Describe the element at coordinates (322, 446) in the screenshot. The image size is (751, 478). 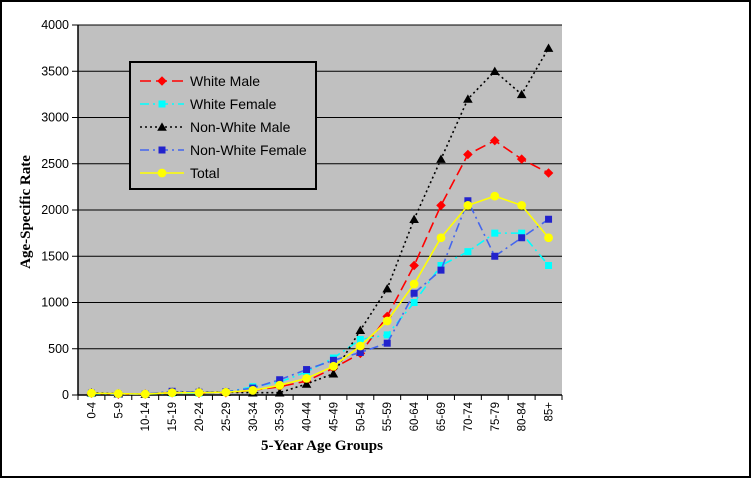
I see `x-axis-title: 5-Year Age Groups` at that location.